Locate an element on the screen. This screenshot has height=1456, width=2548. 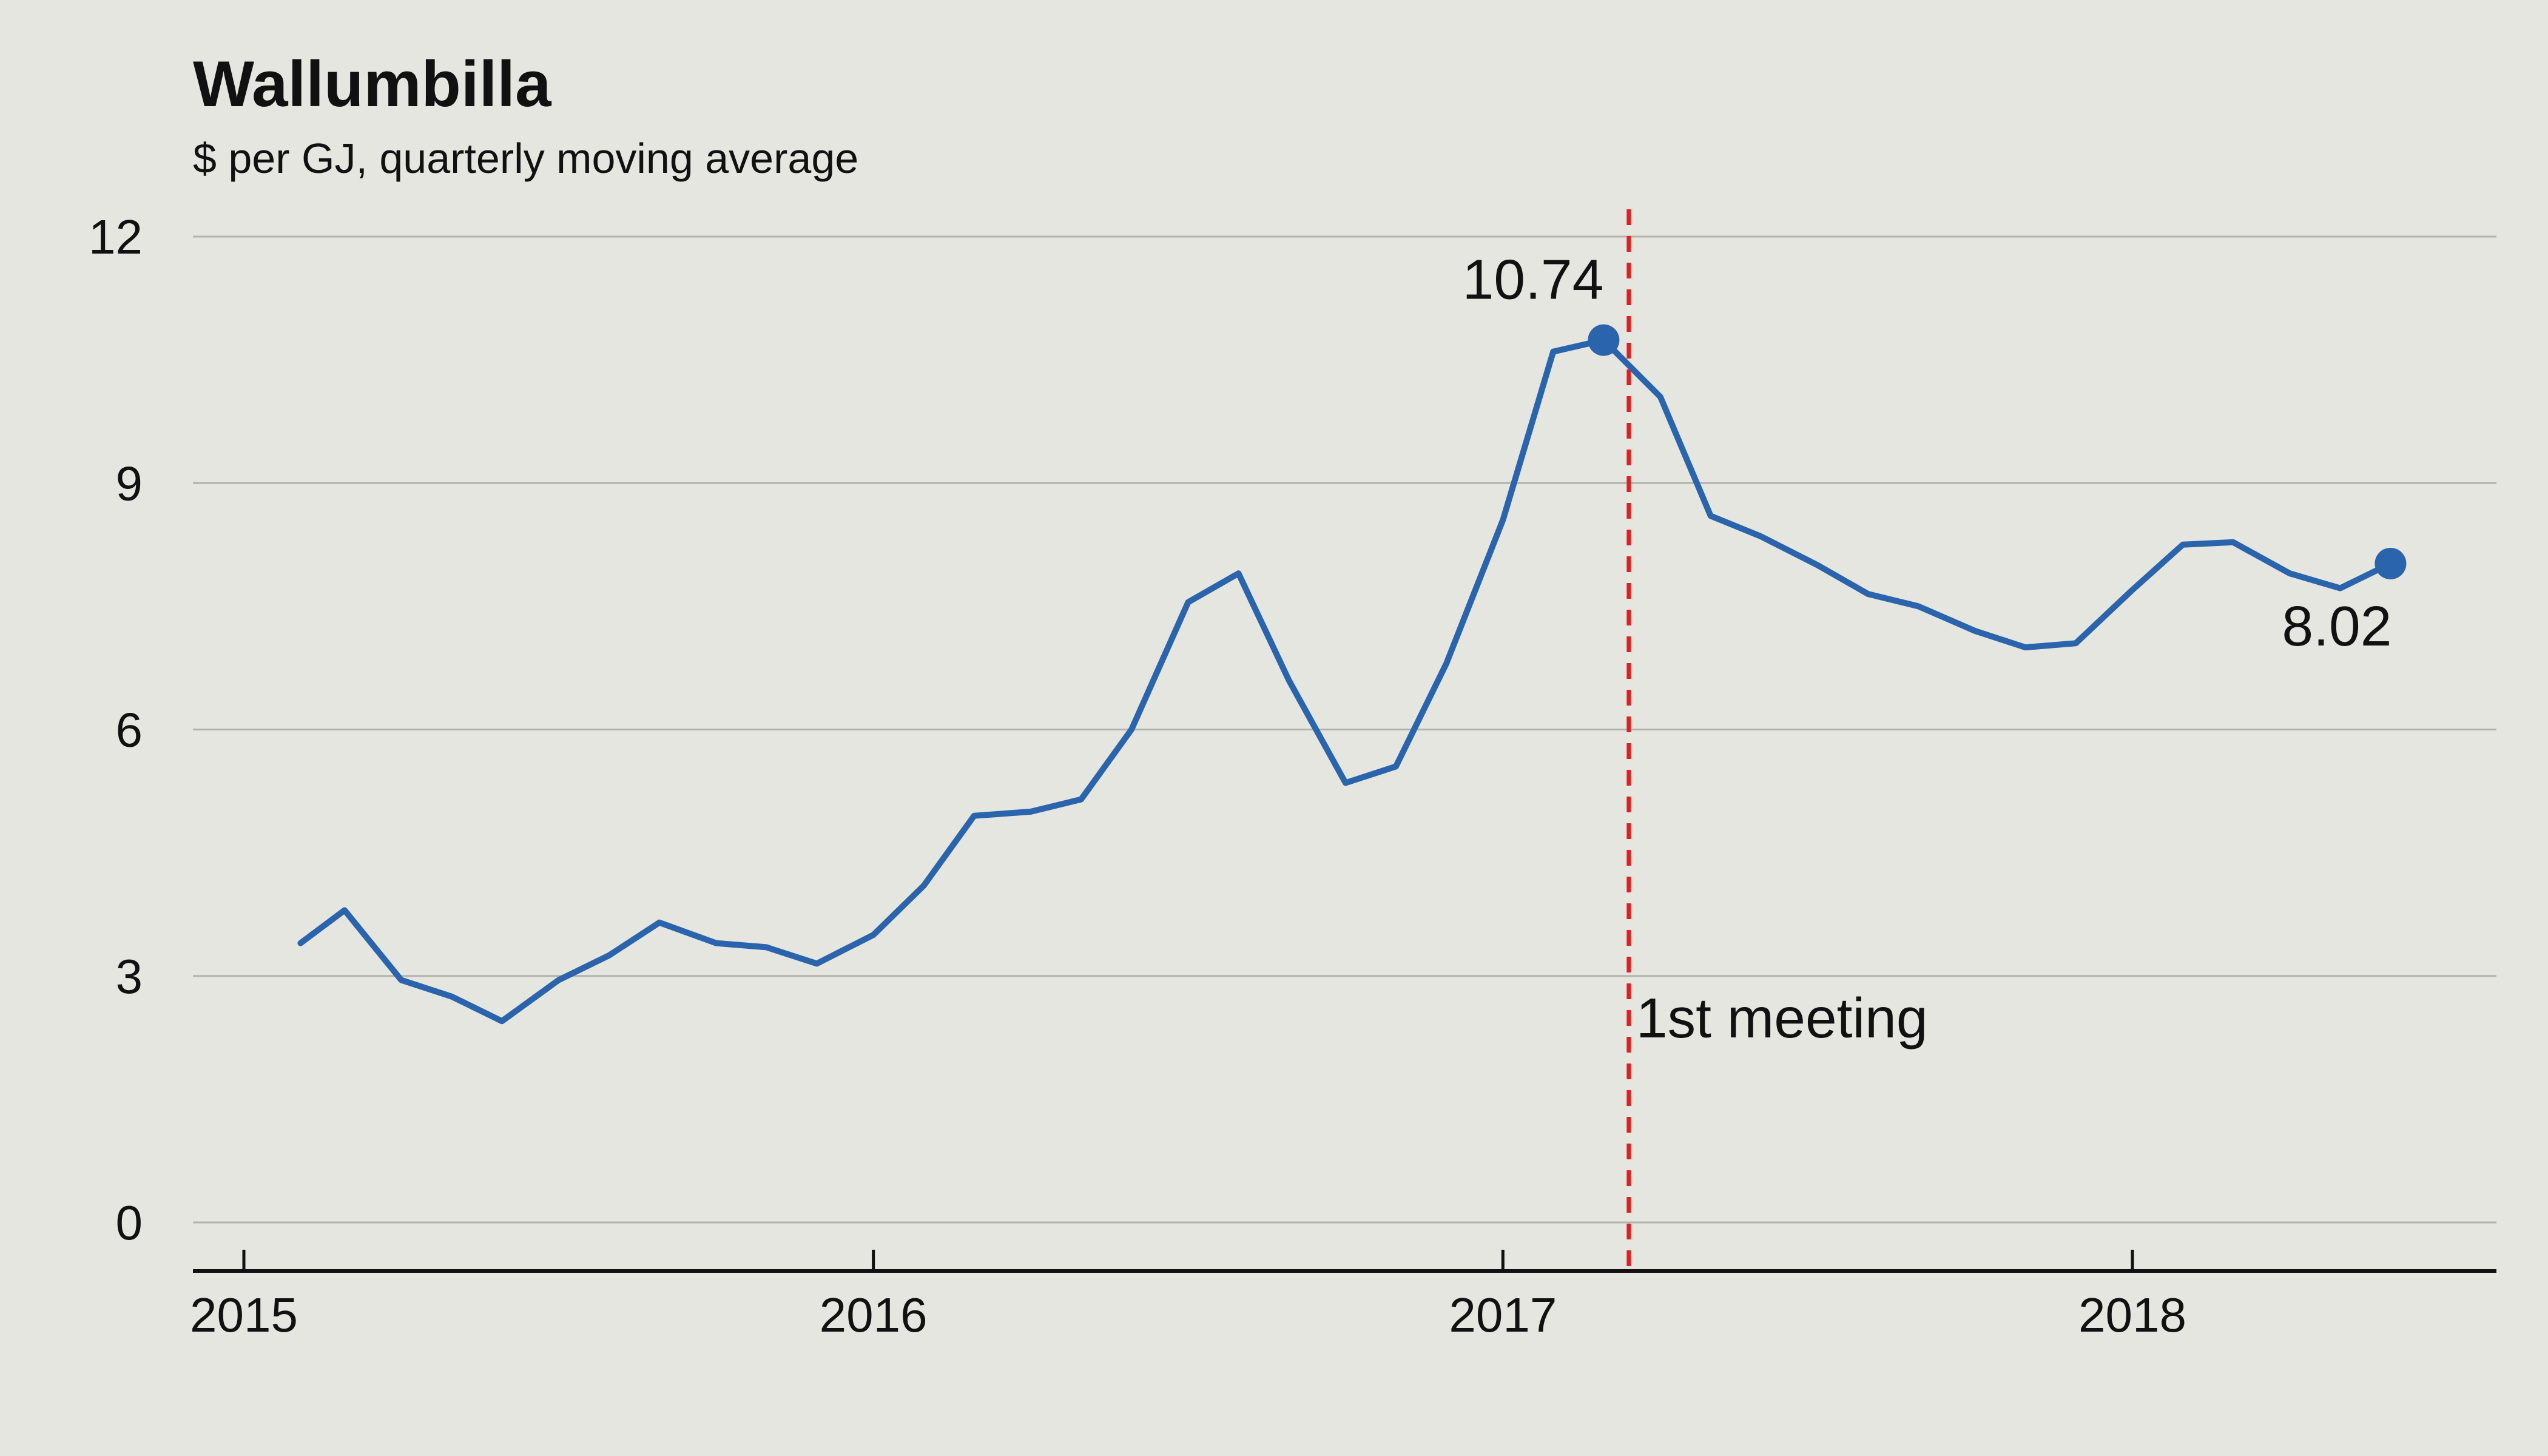
highlighted-points: 10.74 8.02 is located at coordinates (1935, 453).